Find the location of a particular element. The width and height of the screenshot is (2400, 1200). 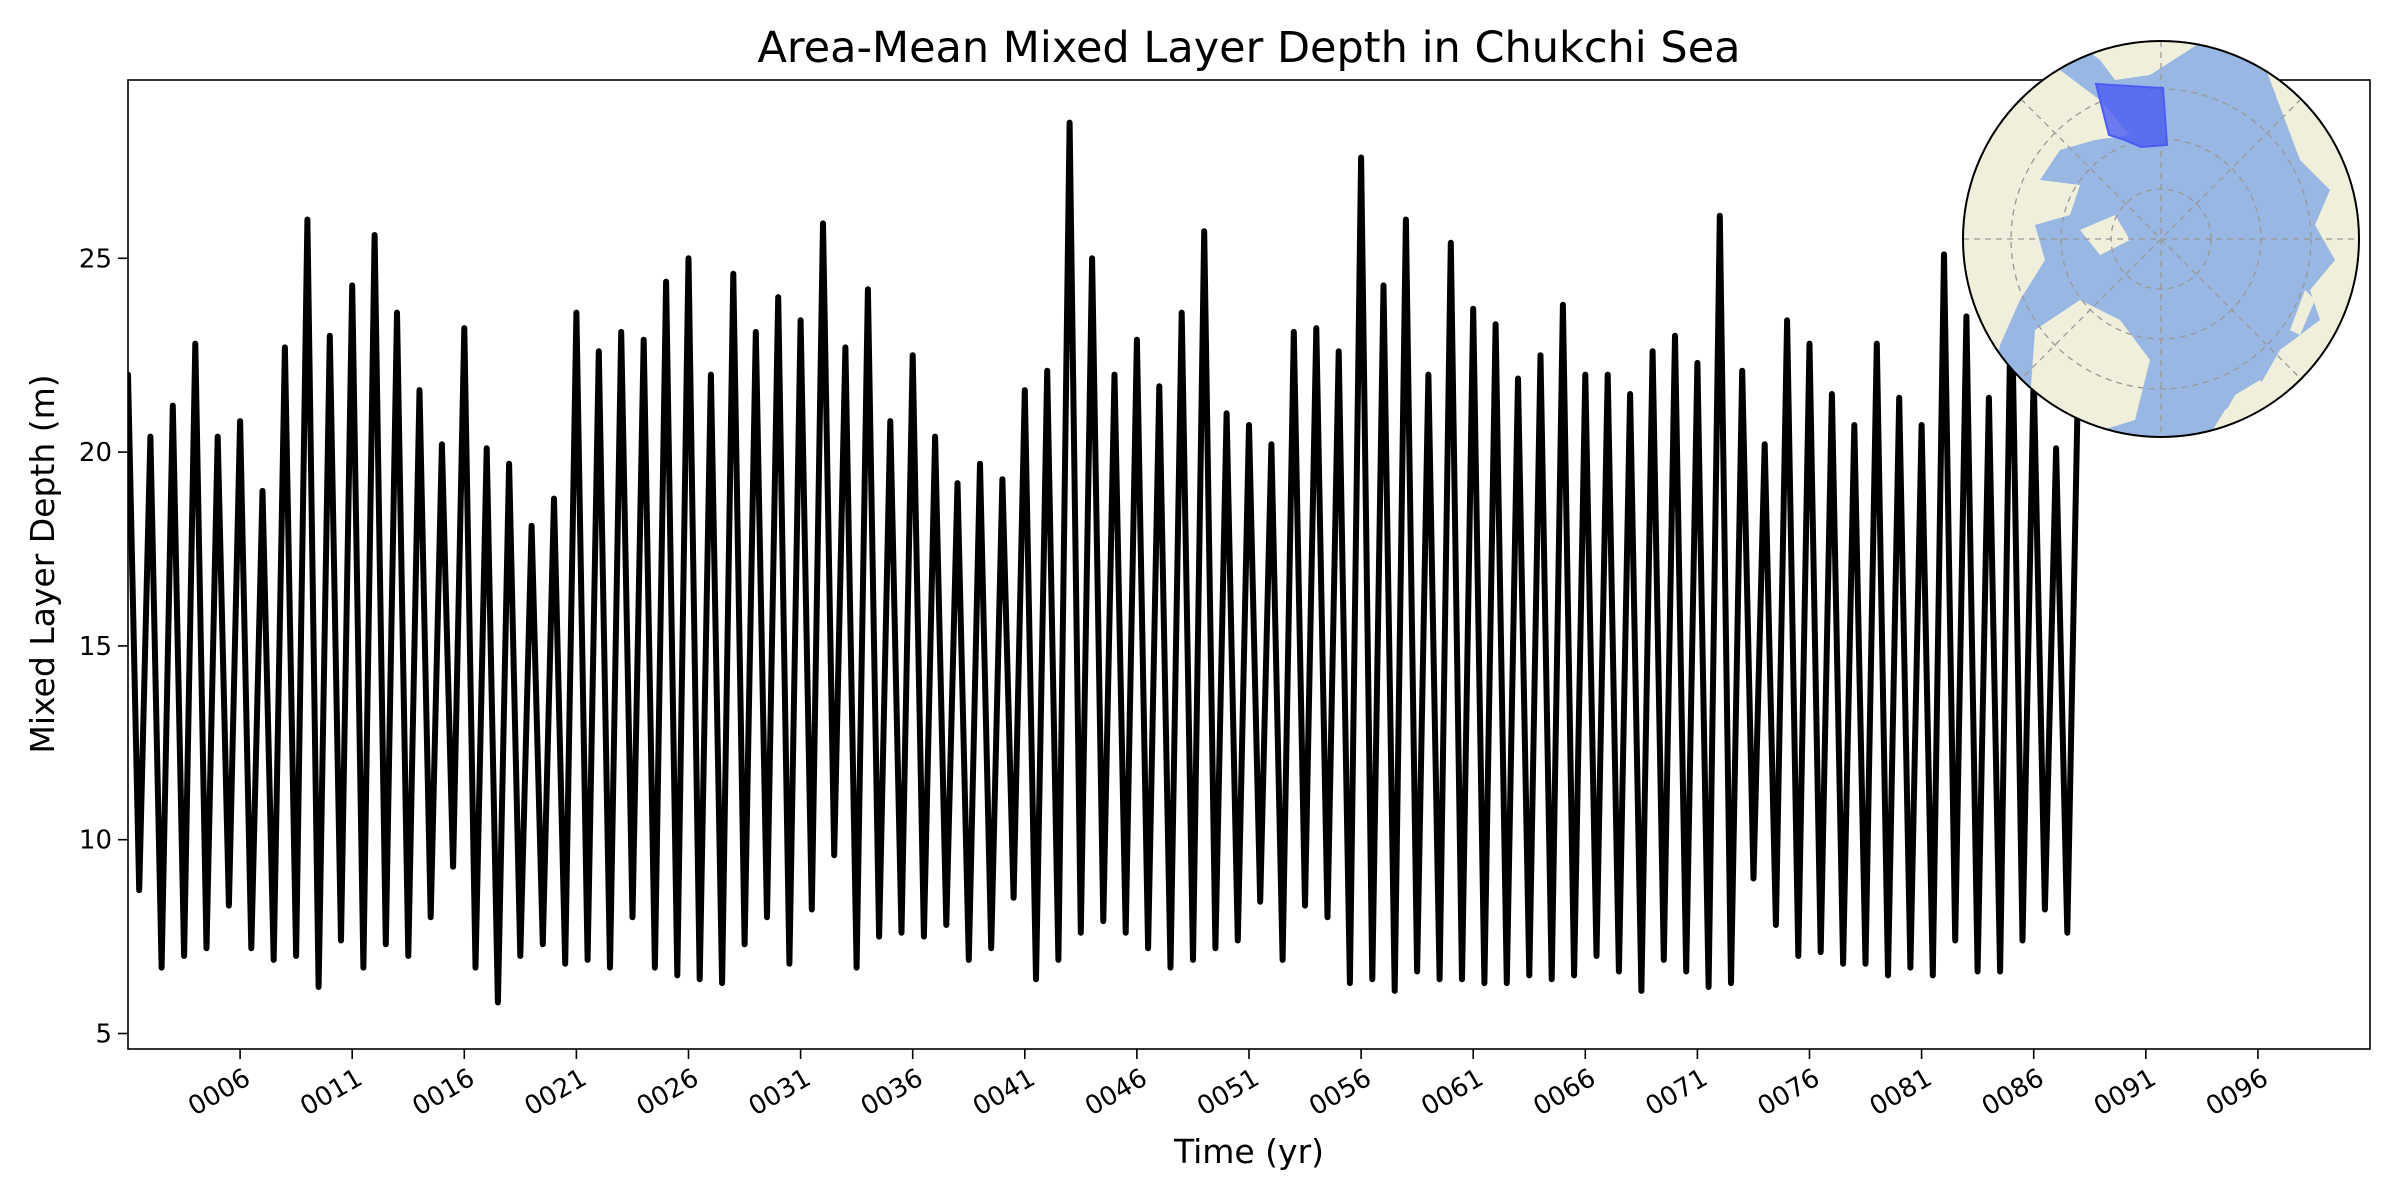

chukchi-sea-region is located at coordinates (2131, 115).